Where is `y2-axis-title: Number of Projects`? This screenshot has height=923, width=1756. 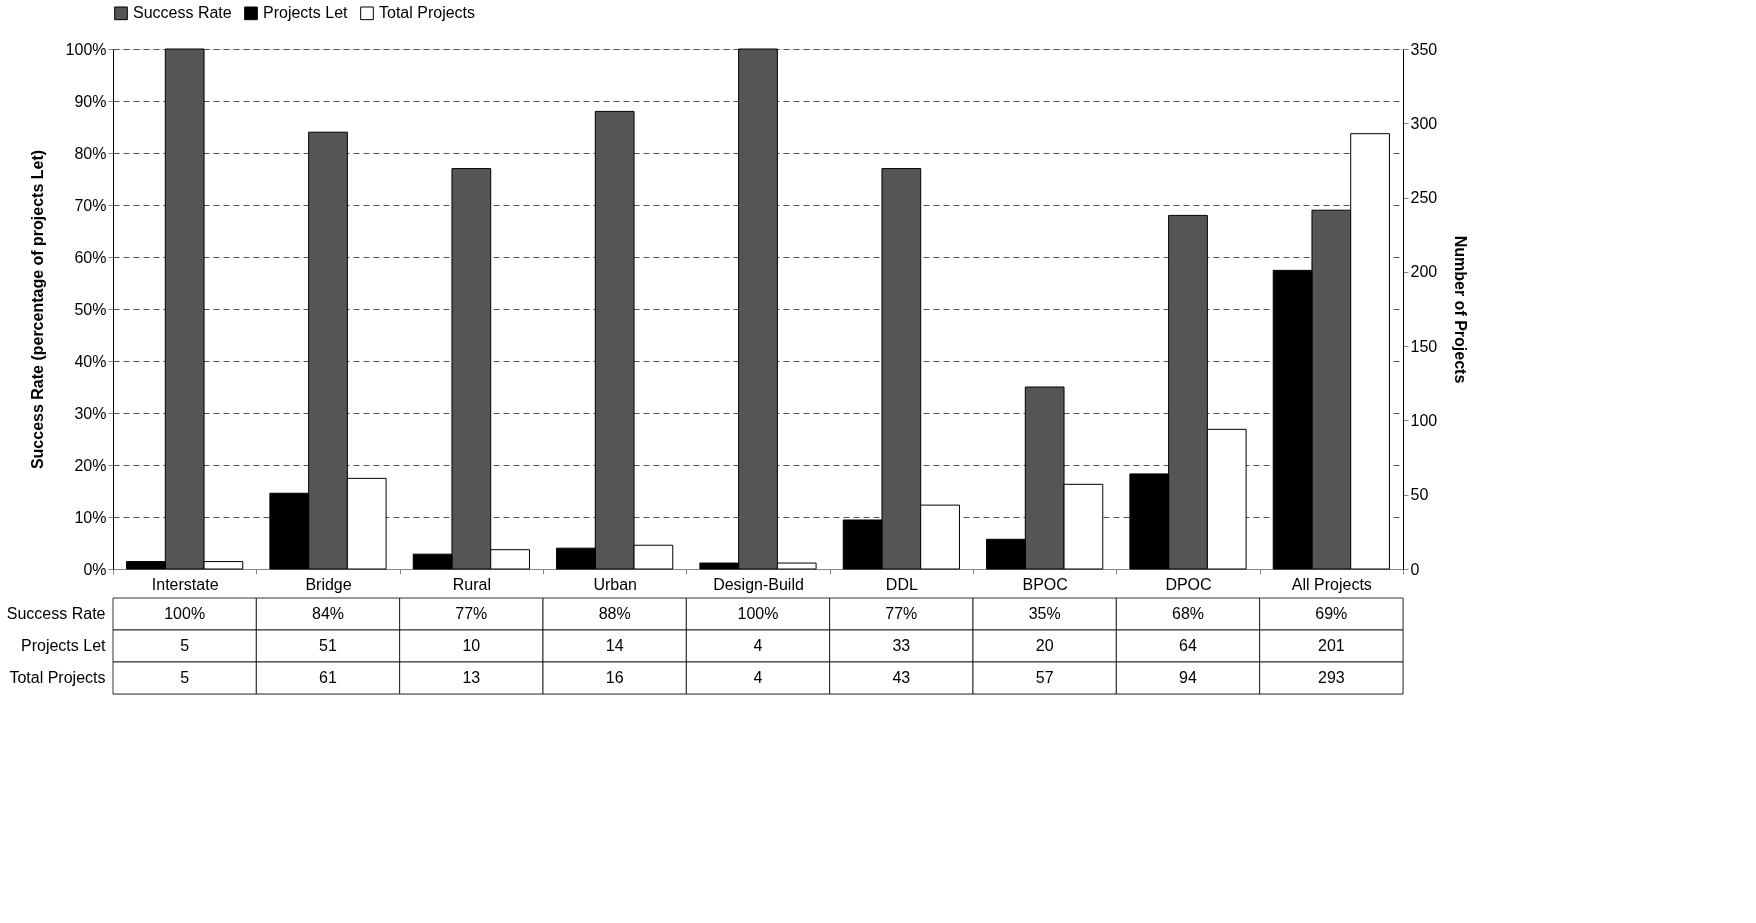
y2-axis-title: Number of Projects is located at coordinates (1461, 309).